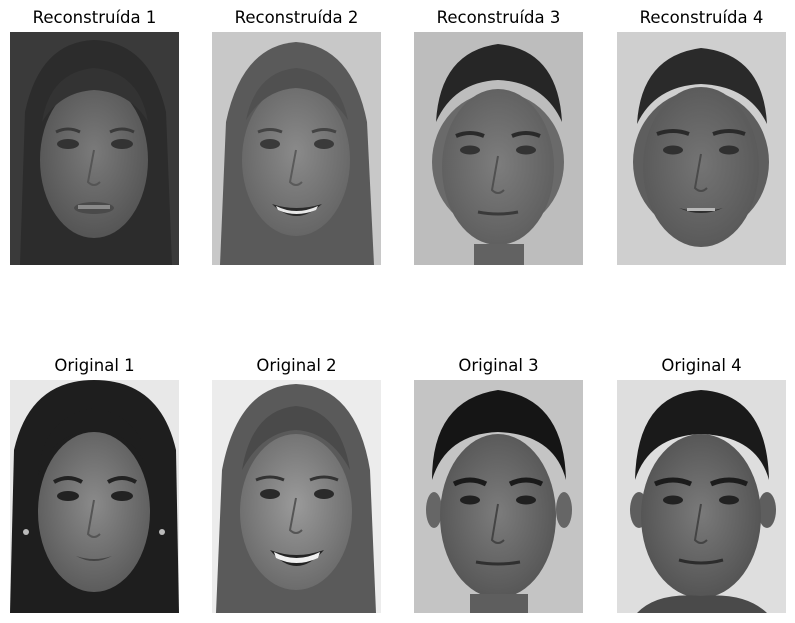  What do you see at coordinates (701, 17) in the screenshot?
I see `panel-title: Reconstruída 4` at bounding box center [701, 17].